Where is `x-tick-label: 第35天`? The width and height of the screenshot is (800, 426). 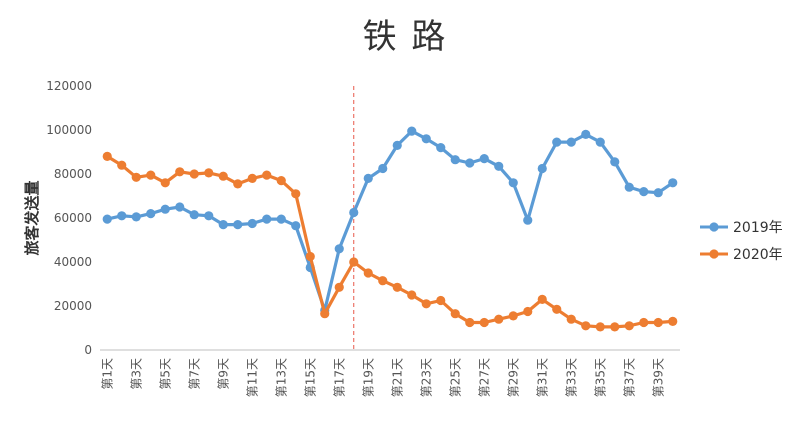
x-tick-label: 第35天 is located at coordinates (600, 377).